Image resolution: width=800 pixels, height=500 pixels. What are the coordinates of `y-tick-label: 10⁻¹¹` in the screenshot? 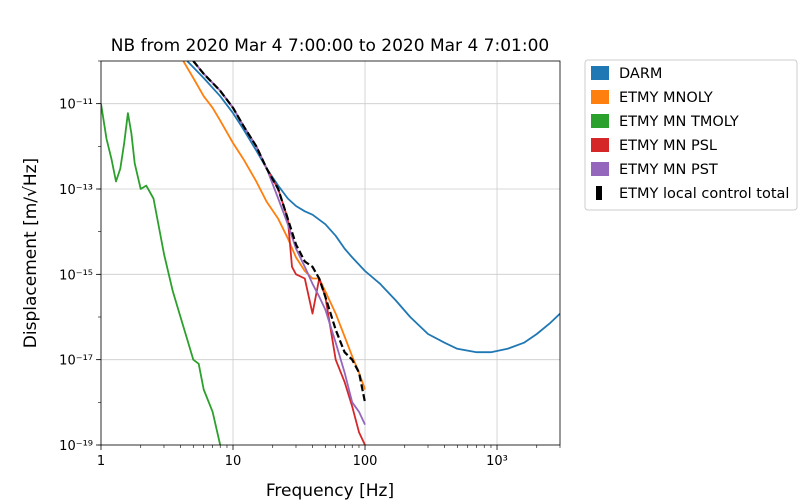 It's located at (76, 105).